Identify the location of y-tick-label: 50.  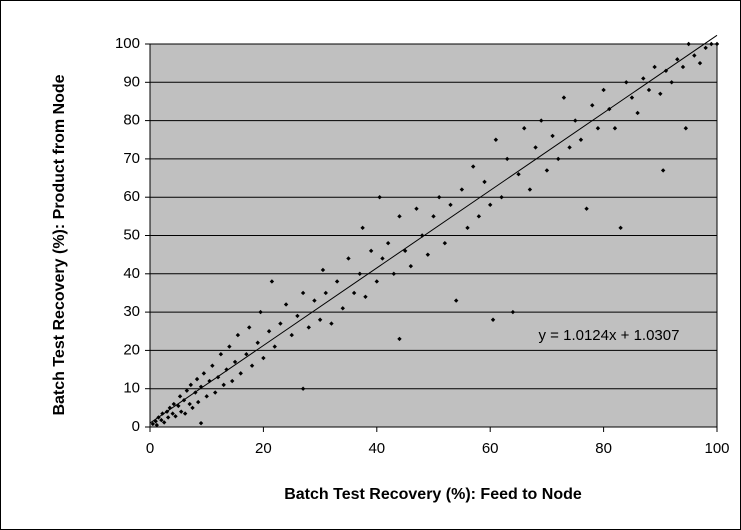
(131, 234).